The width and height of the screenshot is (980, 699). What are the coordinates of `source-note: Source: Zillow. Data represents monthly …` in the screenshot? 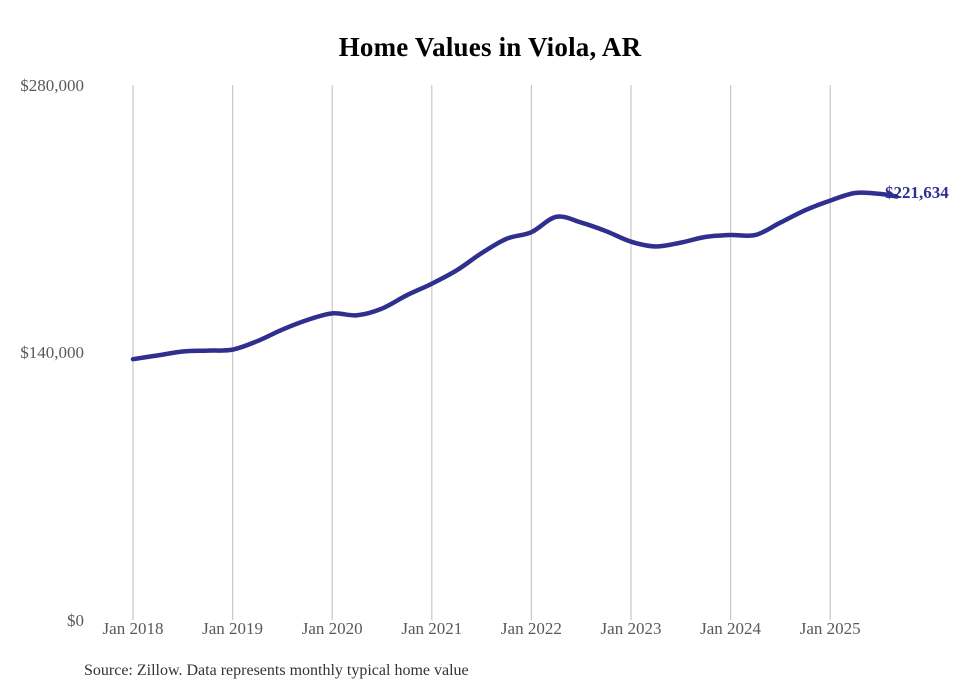 It's located at (276, 670).